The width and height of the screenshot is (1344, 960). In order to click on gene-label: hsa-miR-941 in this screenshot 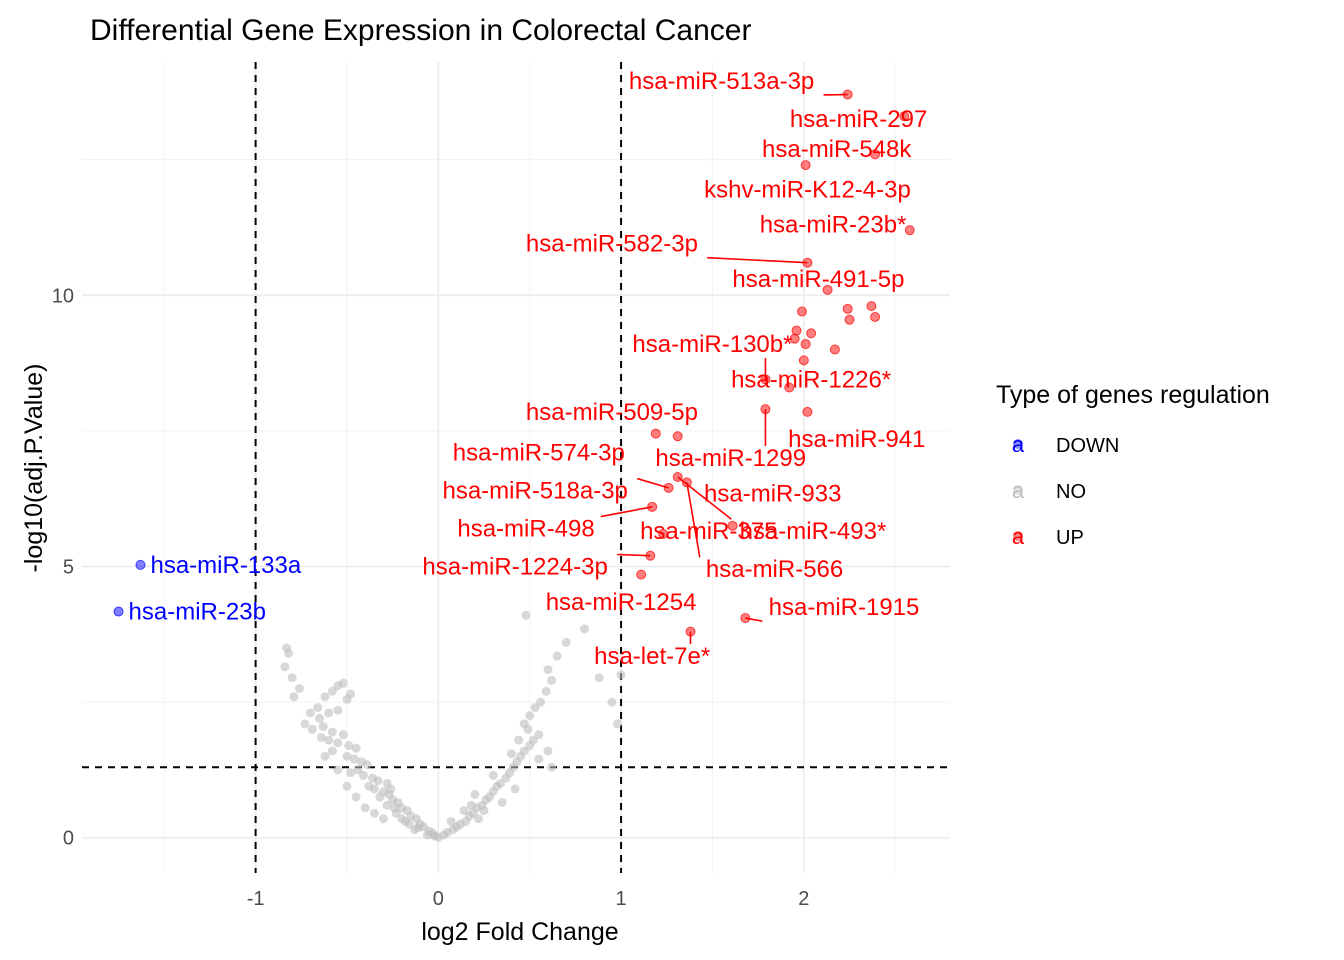, I will do `click(856, 439)`.